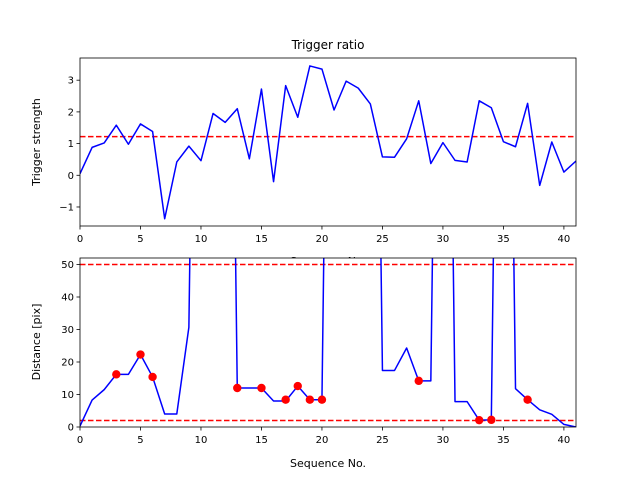 This screenshot has height=485, width=640. Describe the element at coordinates (322, 239) in the screenshot. I see `top-x-tick-label: 20` at that location.